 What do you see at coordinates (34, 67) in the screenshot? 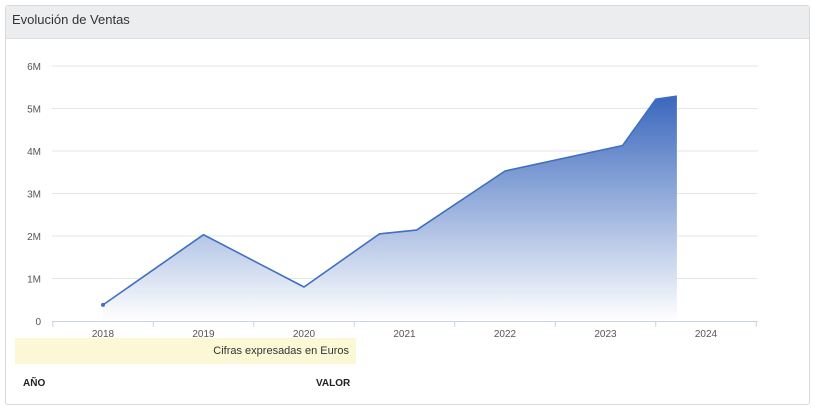
I see `y-tick-label: 6M` at bounding box center [34, 67].